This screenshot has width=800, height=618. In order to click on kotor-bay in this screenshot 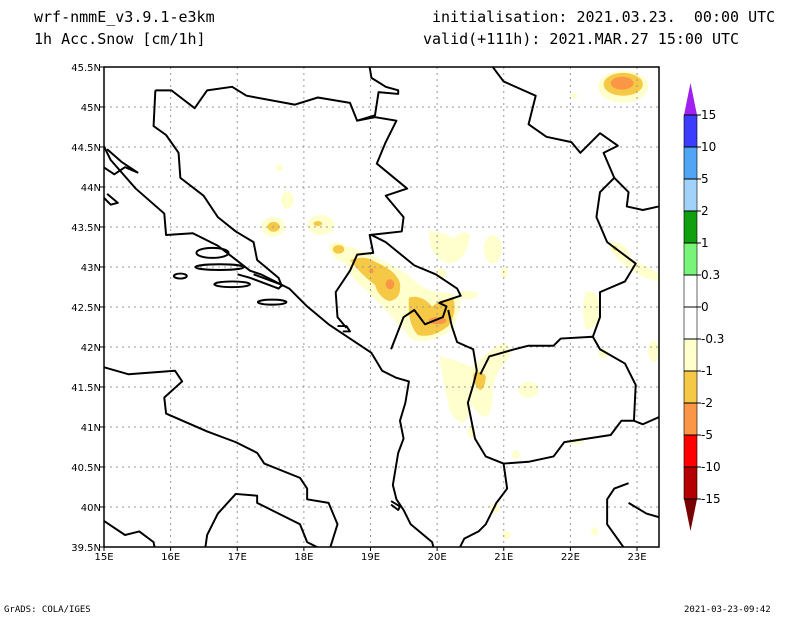, I will do `click(344, 329)`.